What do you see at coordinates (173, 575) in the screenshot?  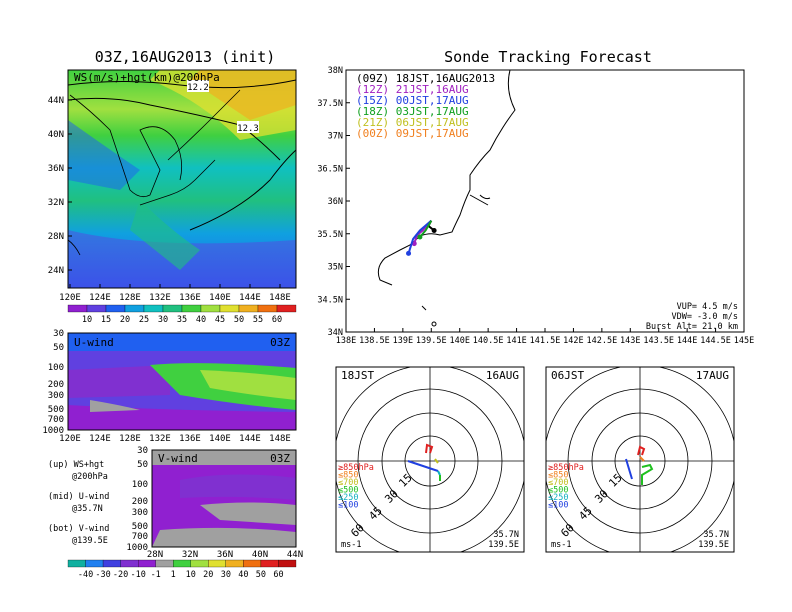 I see `uv-colorbar-label: 1` at bounding box center [173, 575].